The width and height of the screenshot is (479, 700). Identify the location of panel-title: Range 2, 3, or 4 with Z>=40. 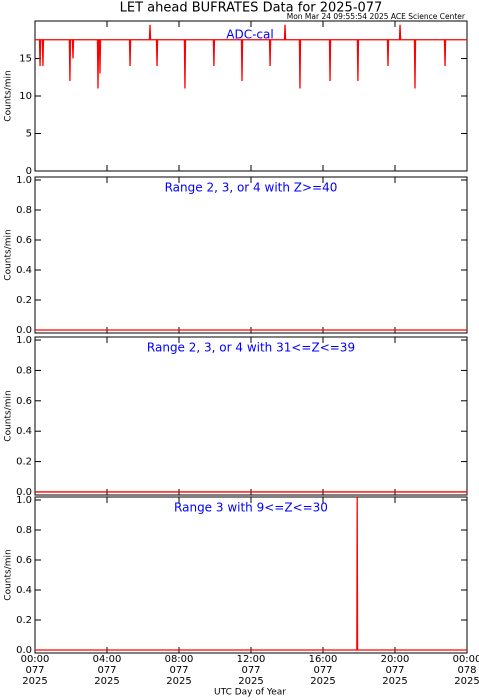
(251, 188).